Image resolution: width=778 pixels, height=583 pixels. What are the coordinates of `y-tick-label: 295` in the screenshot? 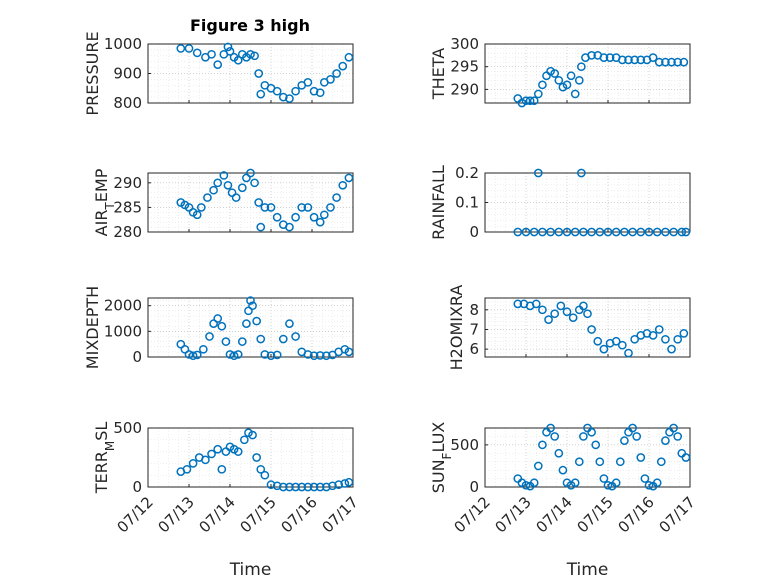 It's located at (464, 67).